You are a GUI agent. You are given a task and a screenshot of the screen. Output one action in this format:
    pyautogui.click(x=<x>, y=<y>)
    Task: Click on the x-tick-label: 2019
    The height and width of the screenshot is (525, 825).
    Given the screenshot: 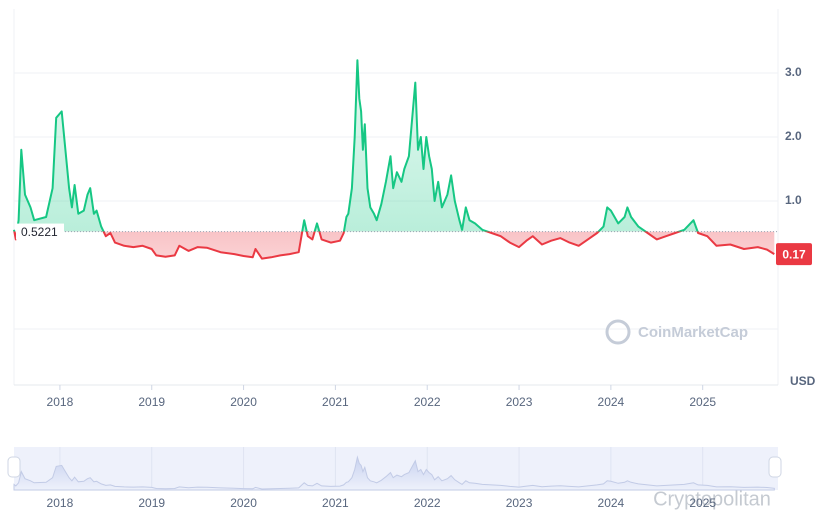 What is the action you would take?
    pyautogui.click(x=151, y=402)
    